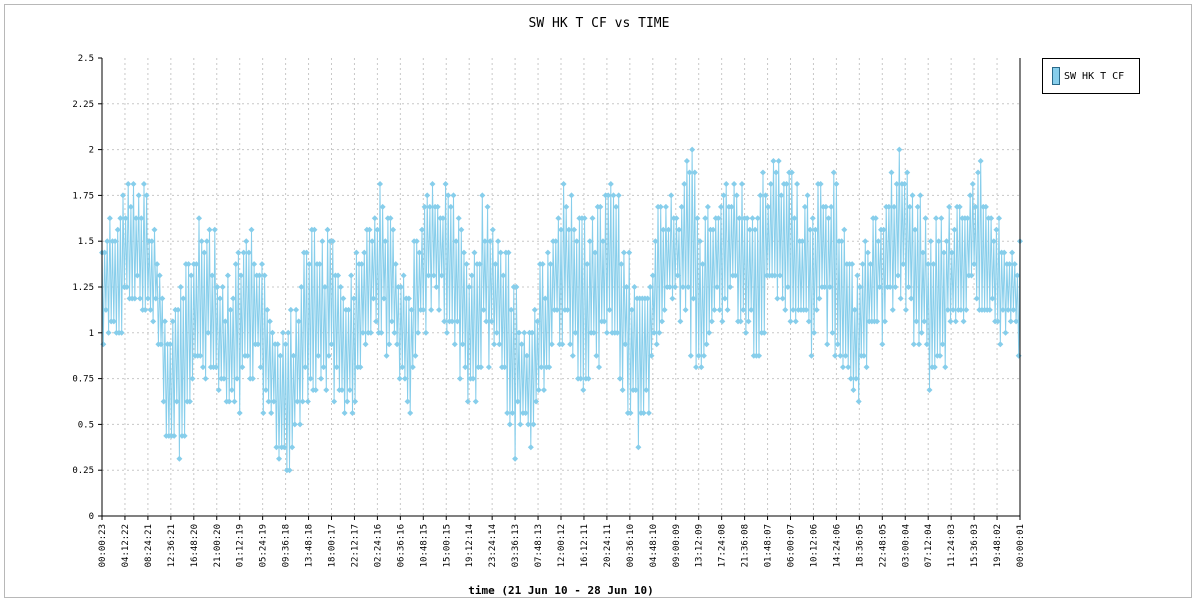  Describe the element at coordinates (83, 196) in the screenshot. I see `y-tick-label: 1.75` at that location.